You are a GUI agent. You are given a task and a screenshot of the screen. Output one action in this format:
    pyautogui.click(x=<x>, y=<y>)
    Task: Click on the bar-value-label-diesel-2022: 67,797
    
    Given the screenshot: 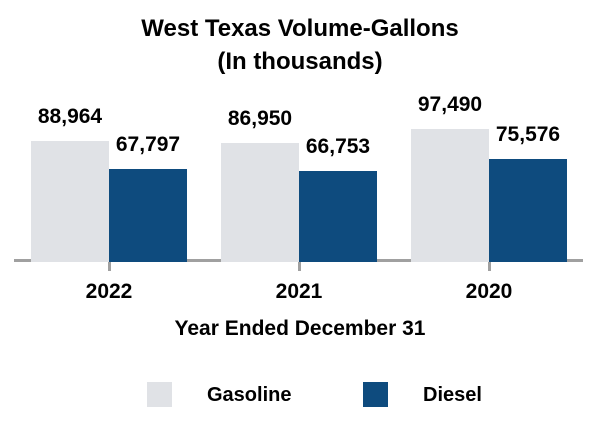 What is the action you would take?
    pyautogui.click(x=148, y=144)
    